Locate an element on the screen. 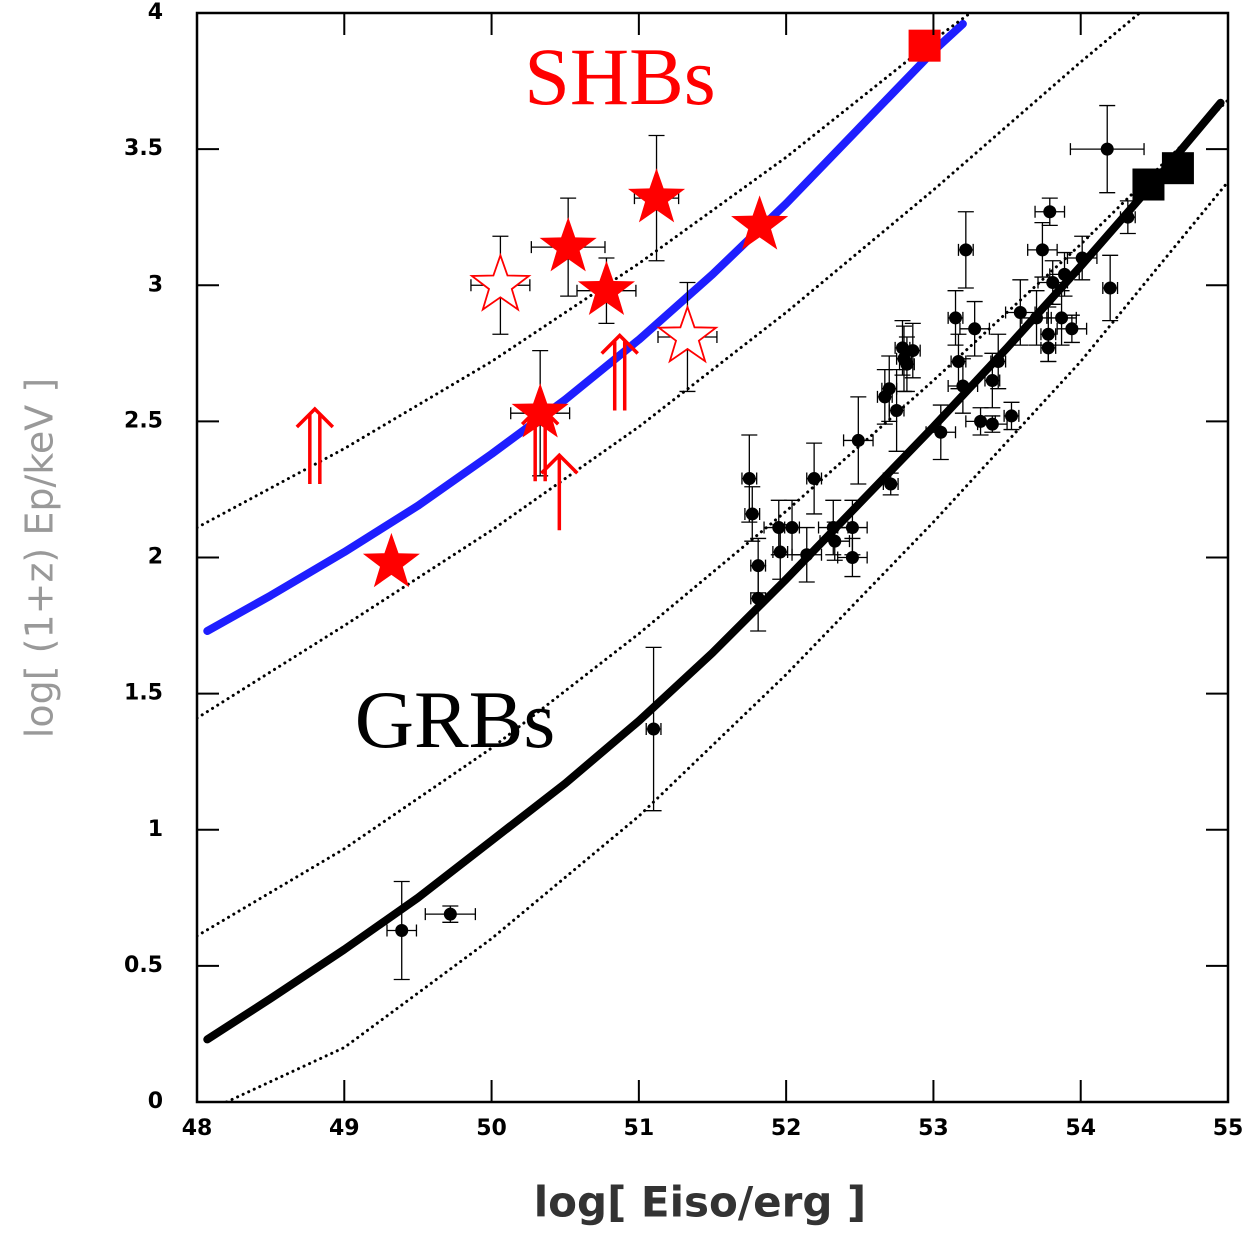 The width and height of the screenshot is (1246, 1239). x-tick-label: 52 is located at coordinates (786, 1128).